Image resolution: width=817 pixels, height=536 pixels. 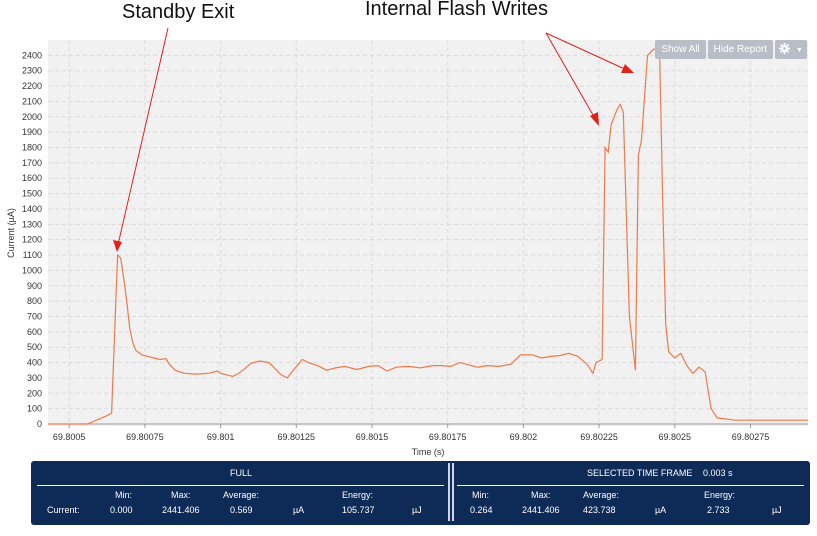 What do you see at coordinates (241, 473) in the screenshot?
I see `full-section-title: FULL` at bounding box center [241, 473].